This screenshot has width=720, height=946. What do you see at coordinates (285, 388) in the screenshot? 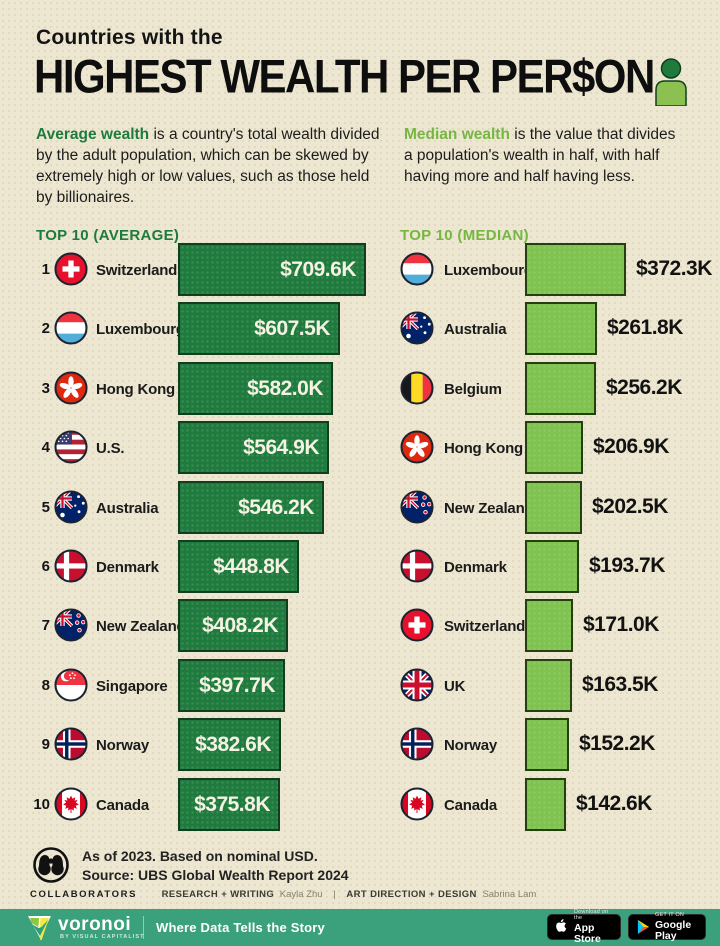
I see `bar-value-label: $582.0K` at bounding box center [285, 388].